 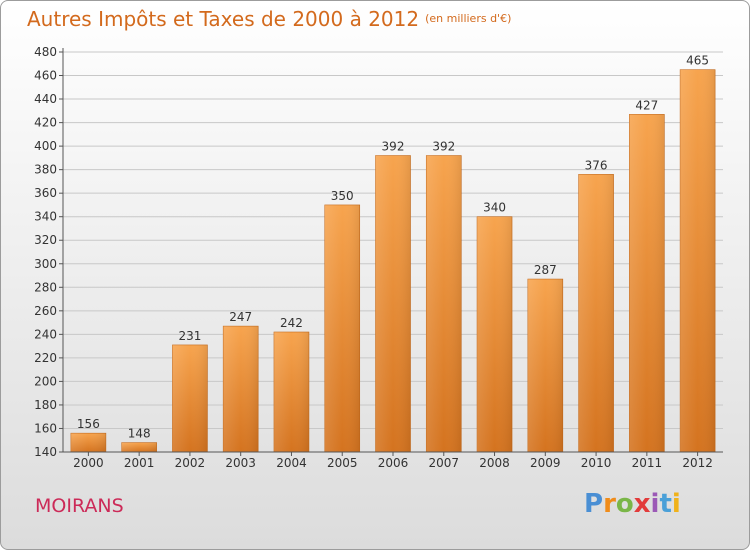 I want to click on x-tick-label: 2005, so click(x=342, y=463).